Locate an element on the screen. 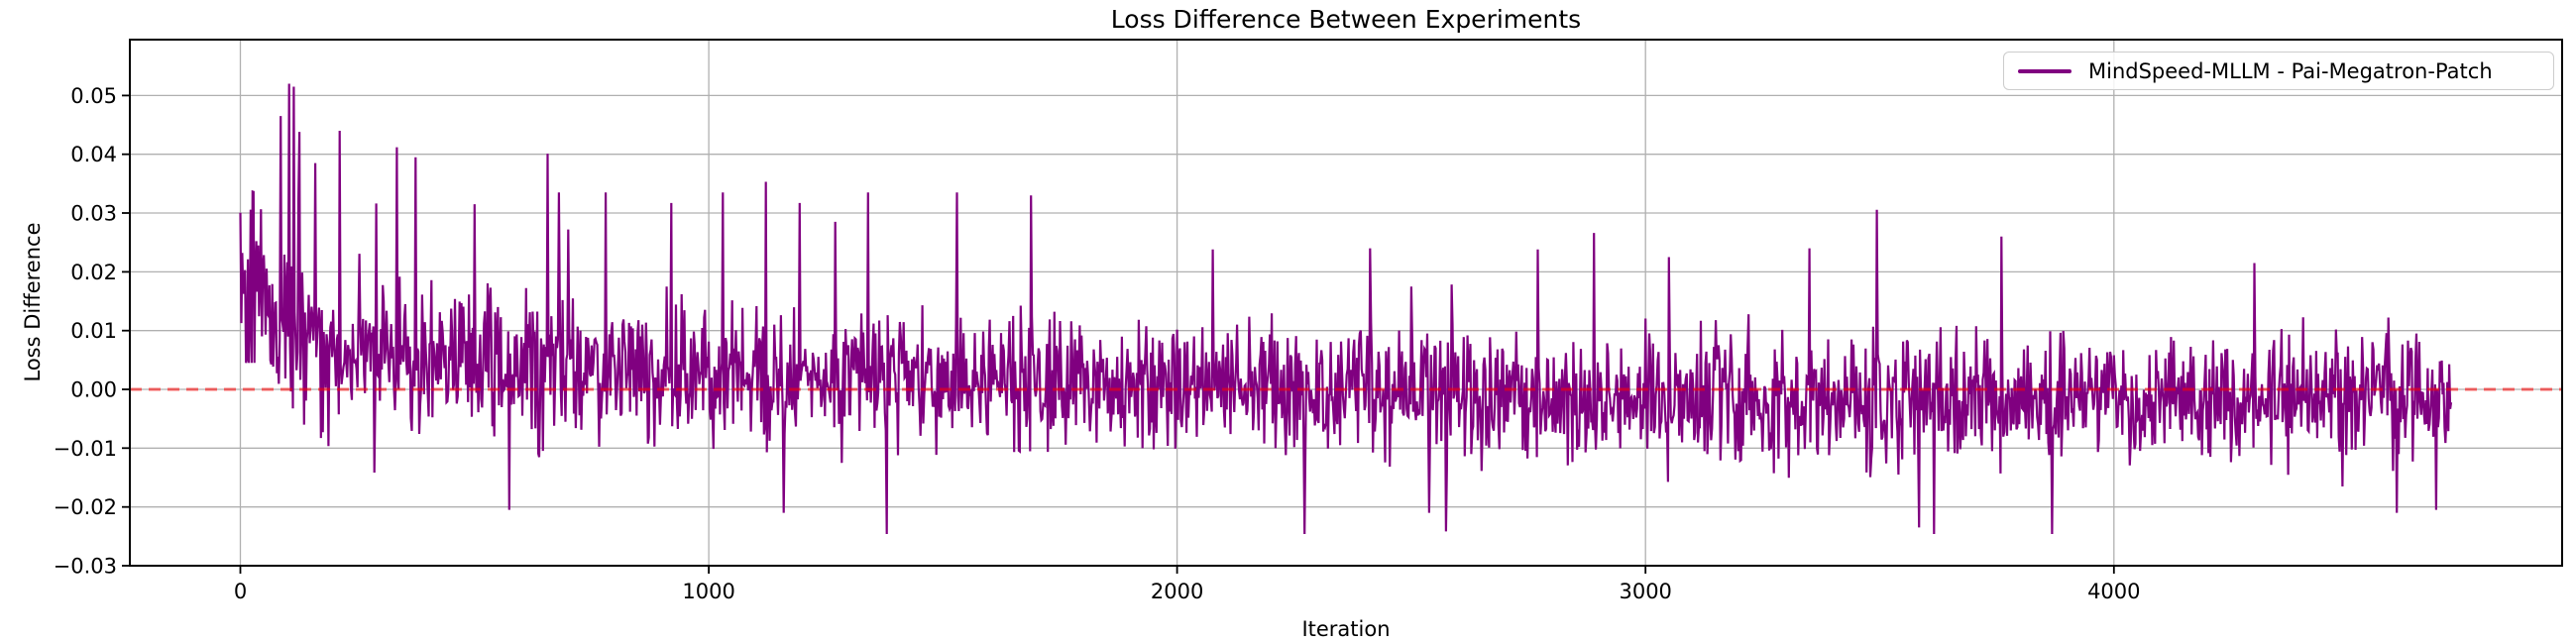 The image size is (2576, 643). chart-title: Loss Difference Between Experiments is located at coordinates (1346, 19).